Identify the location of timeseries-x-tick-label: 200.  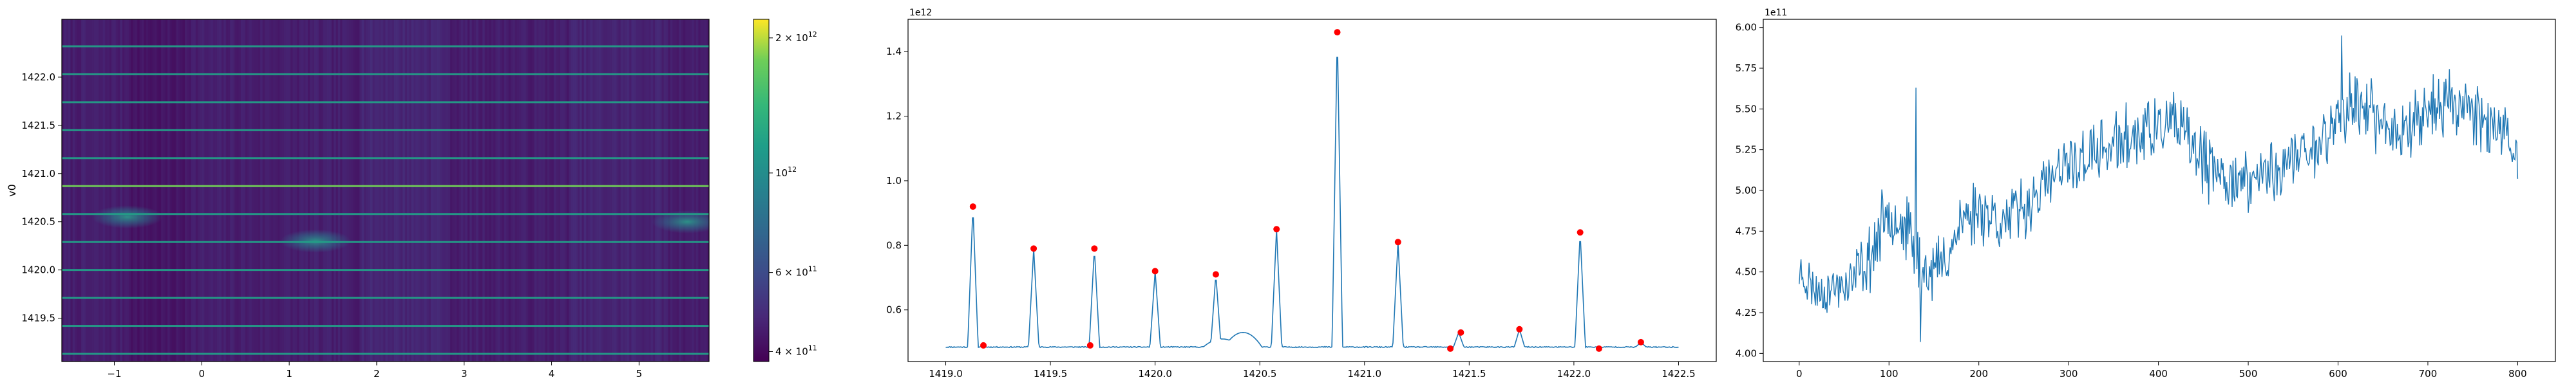
(1979, 374).